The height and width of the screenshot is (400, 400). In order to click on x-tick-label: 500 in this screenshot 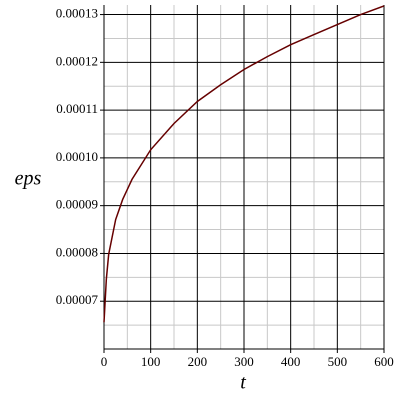, I will do `click(338, 361)`.